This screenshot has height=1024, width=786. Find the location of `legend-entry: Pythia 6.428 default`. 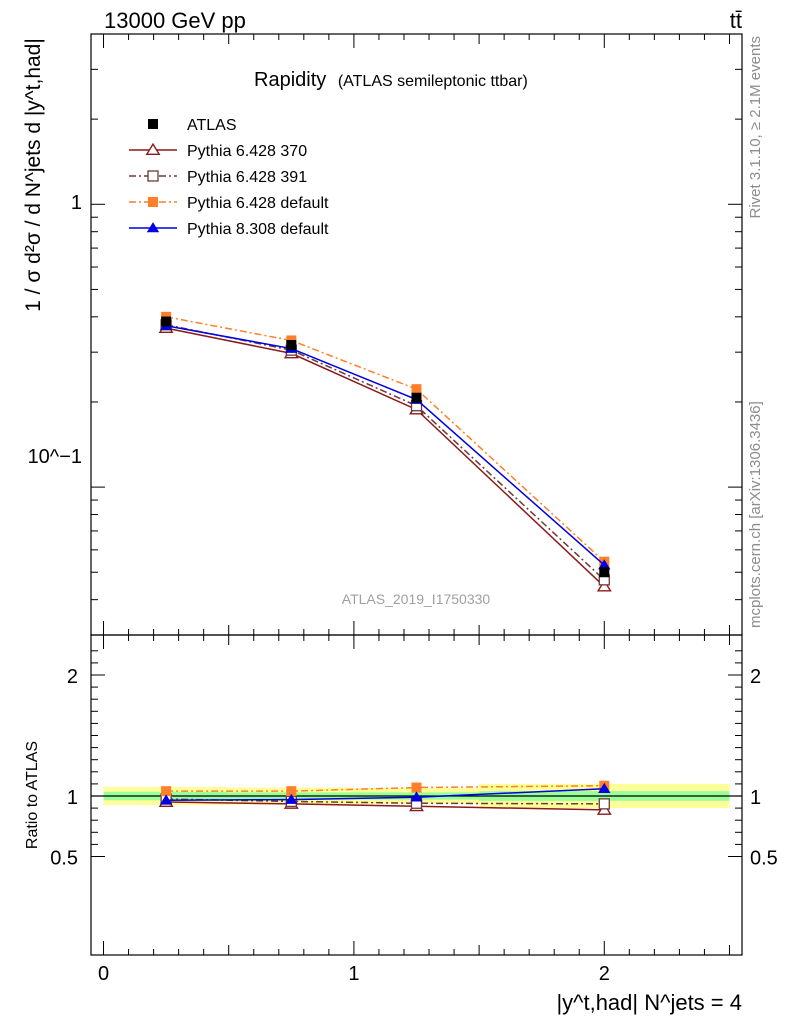

legend-entry: Pythia 6.428 default is located at coordinates (229, 203).